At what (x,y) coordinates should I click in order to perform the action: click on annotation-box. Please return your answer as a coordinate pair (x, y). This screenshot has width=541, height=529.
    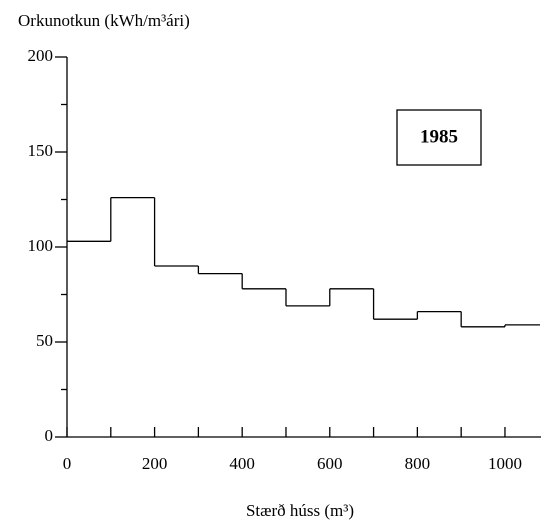
    Looking at the image, I should click on (439, 137).